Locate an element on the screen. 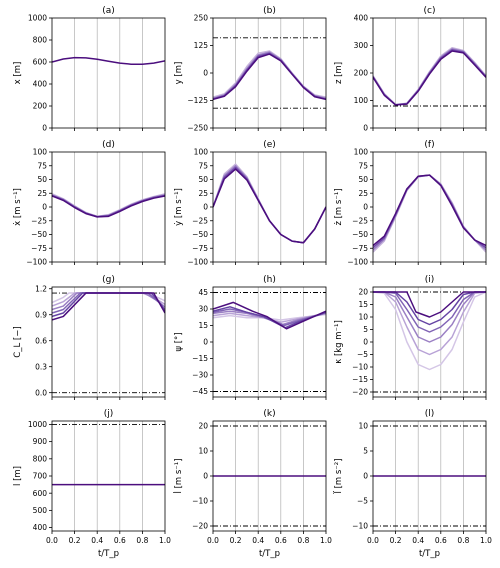  y-tick-label: 500 is located at coordinates (40, 510).